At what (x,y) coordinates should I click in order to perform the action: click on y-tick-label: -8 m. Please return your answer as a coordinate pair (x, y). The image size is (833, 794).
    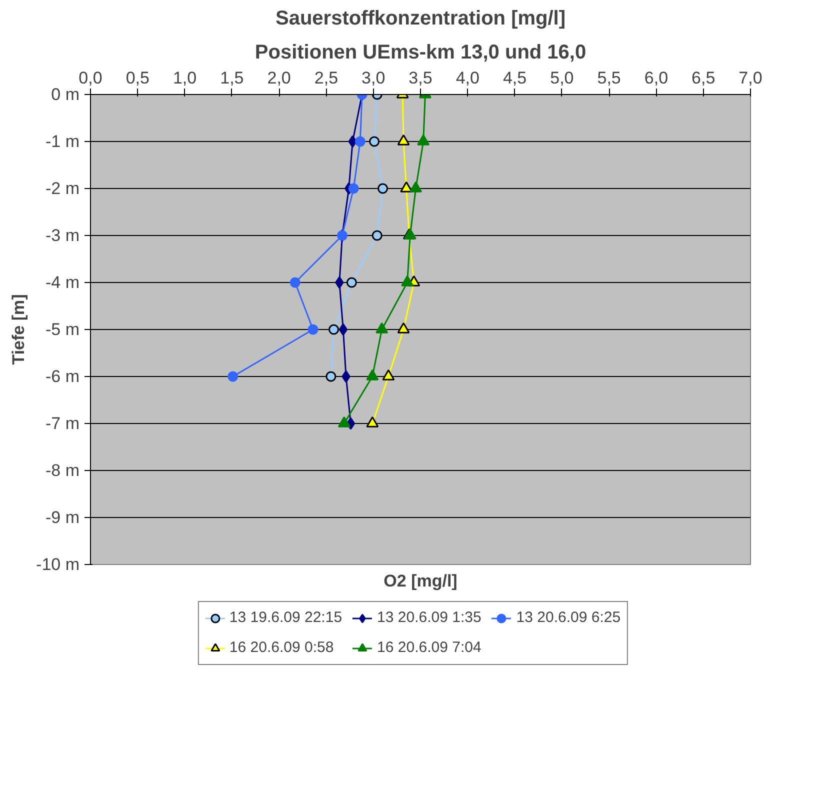
    Looking at the image, I should click on (63, 470).